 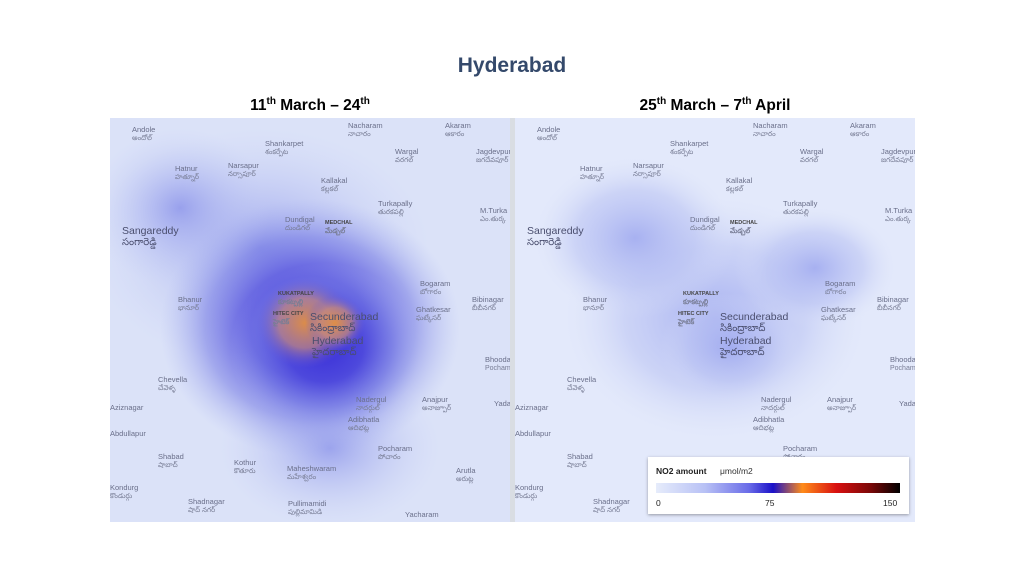 I want to click on place-nacharam: Nacharam నాచారం, so click(x=365, y=129).